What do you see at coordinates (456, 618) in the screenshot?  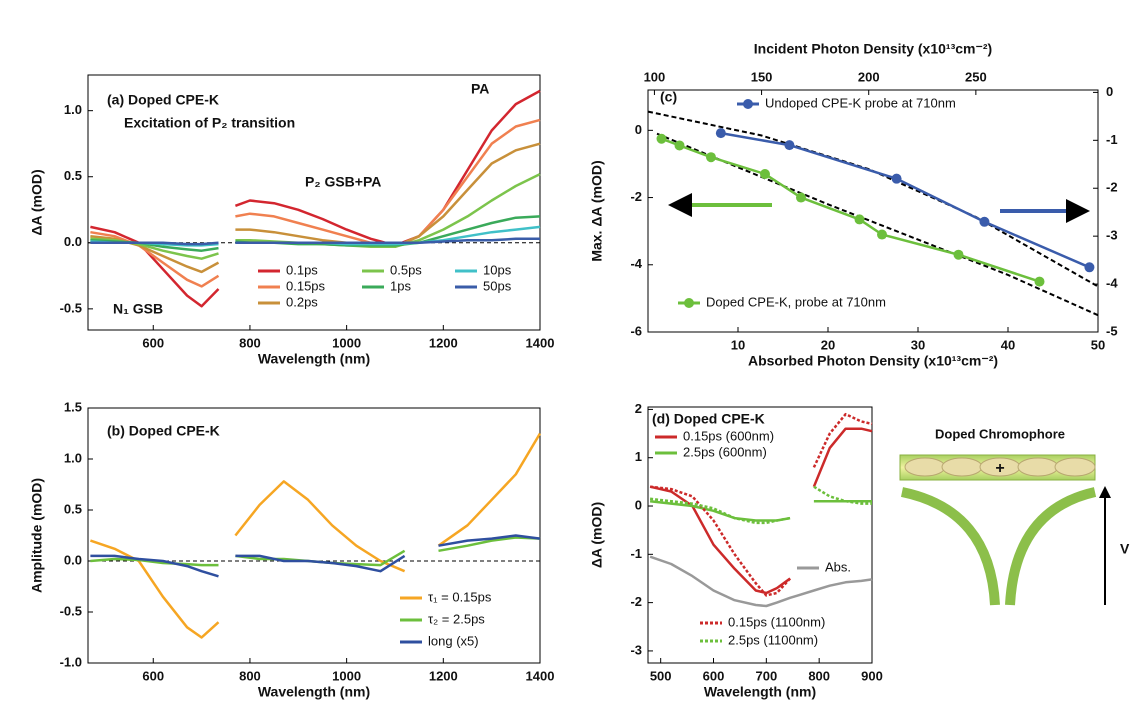 I see `legend-label: τ₂ = 2.5ps` at bounding box center [456, 618].